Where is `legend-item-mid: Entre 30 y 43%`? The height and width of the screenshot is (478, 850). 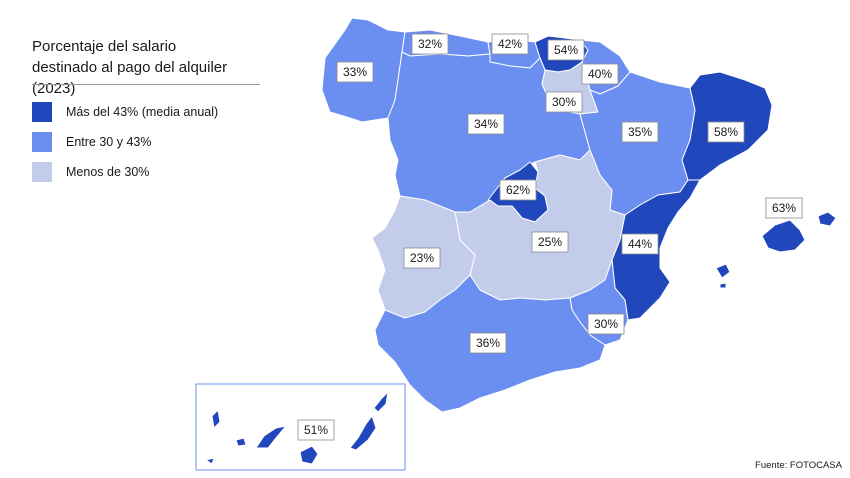
legend-item-mid: Entre 30 y 43% is located at coordinates (125, 142).